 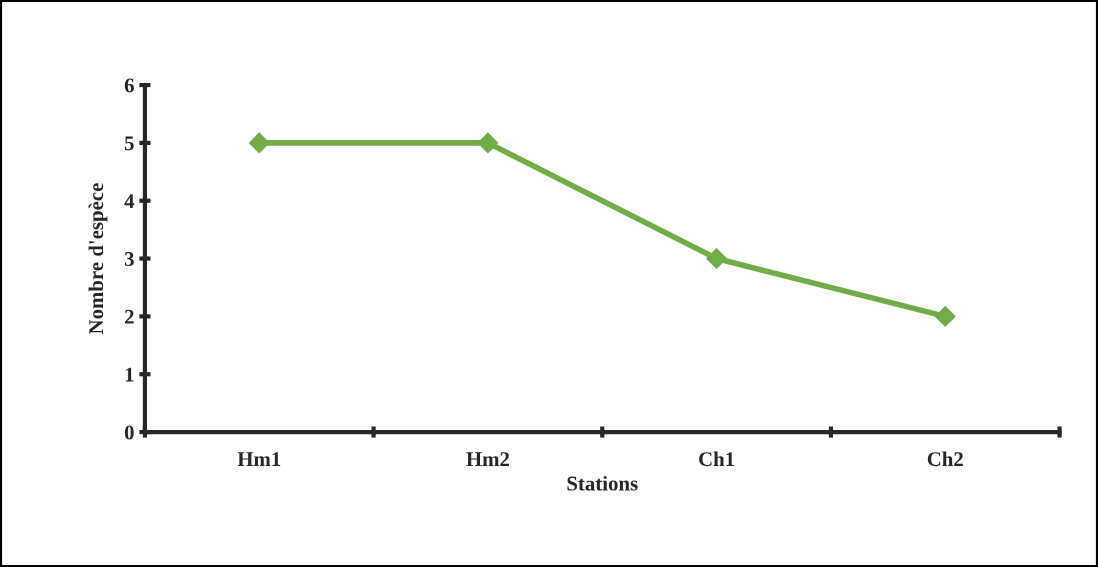 What do you see at coordinates (488, 459) in the screenshot?
I see `x-tick-label: Hm2` at bounding box center [488, 459].